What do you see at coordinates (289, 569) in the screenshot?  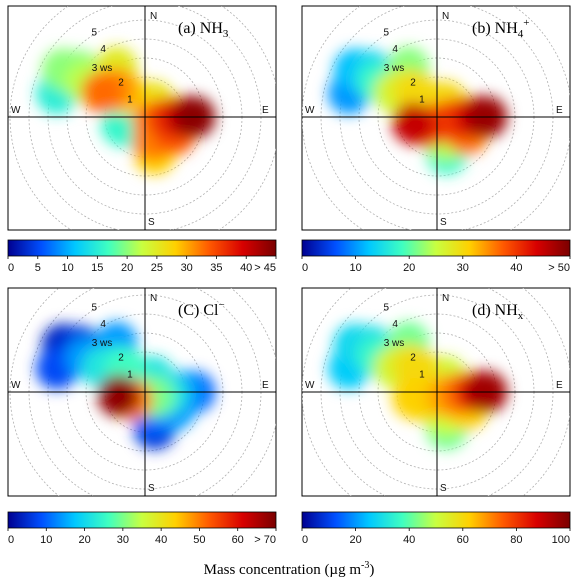 I see `colorbar-caption: Mass concentration (µg m-3)` at bounding box center [289, 569].